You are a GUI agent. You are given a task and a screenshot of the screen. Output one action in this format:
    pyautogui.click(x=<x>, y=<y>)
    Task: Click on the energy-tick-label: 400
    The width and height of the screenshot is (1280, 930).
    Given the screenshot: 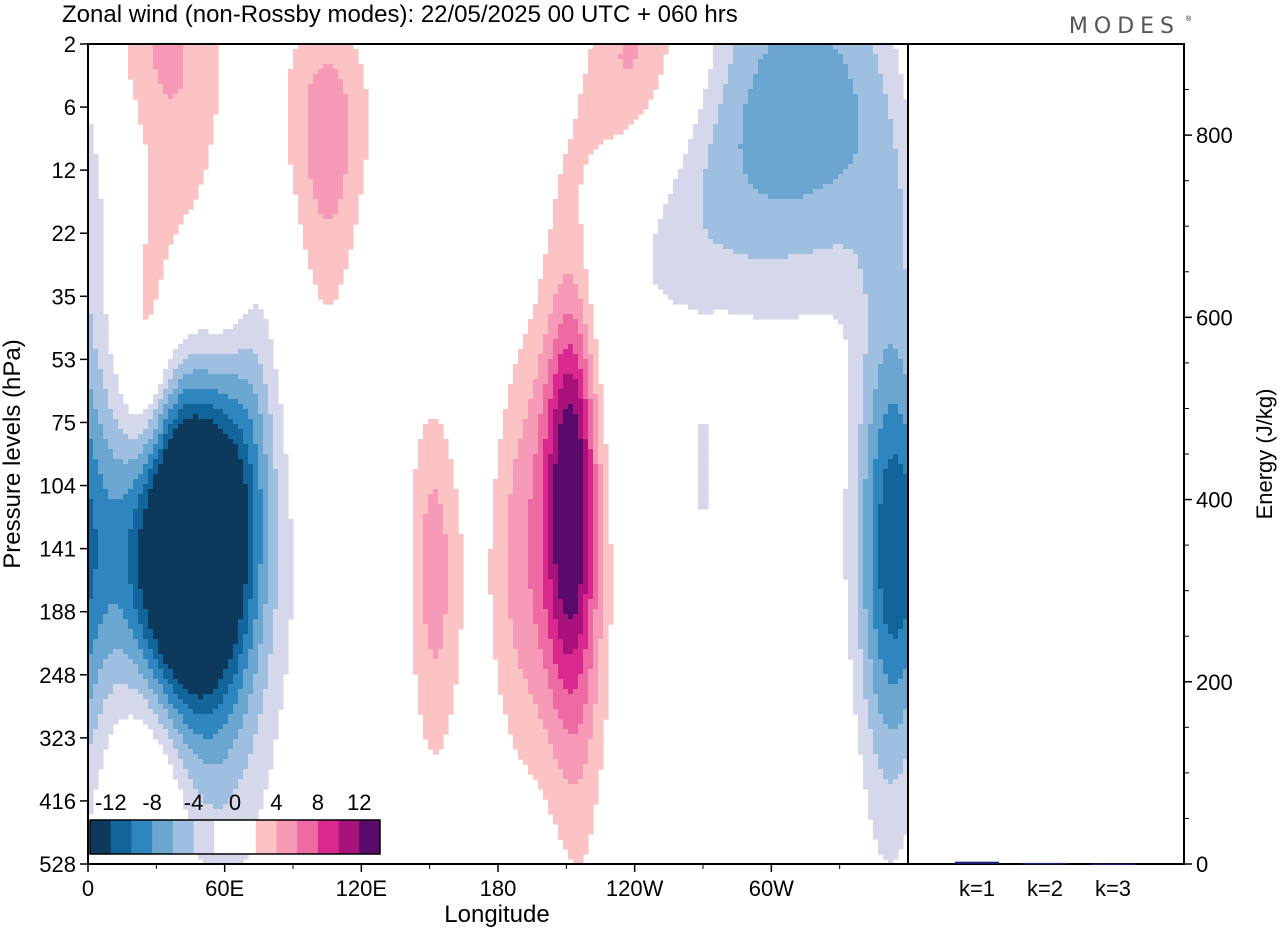 What is the action you would take?
    pyautogui.click(x=1214, y=500)
    